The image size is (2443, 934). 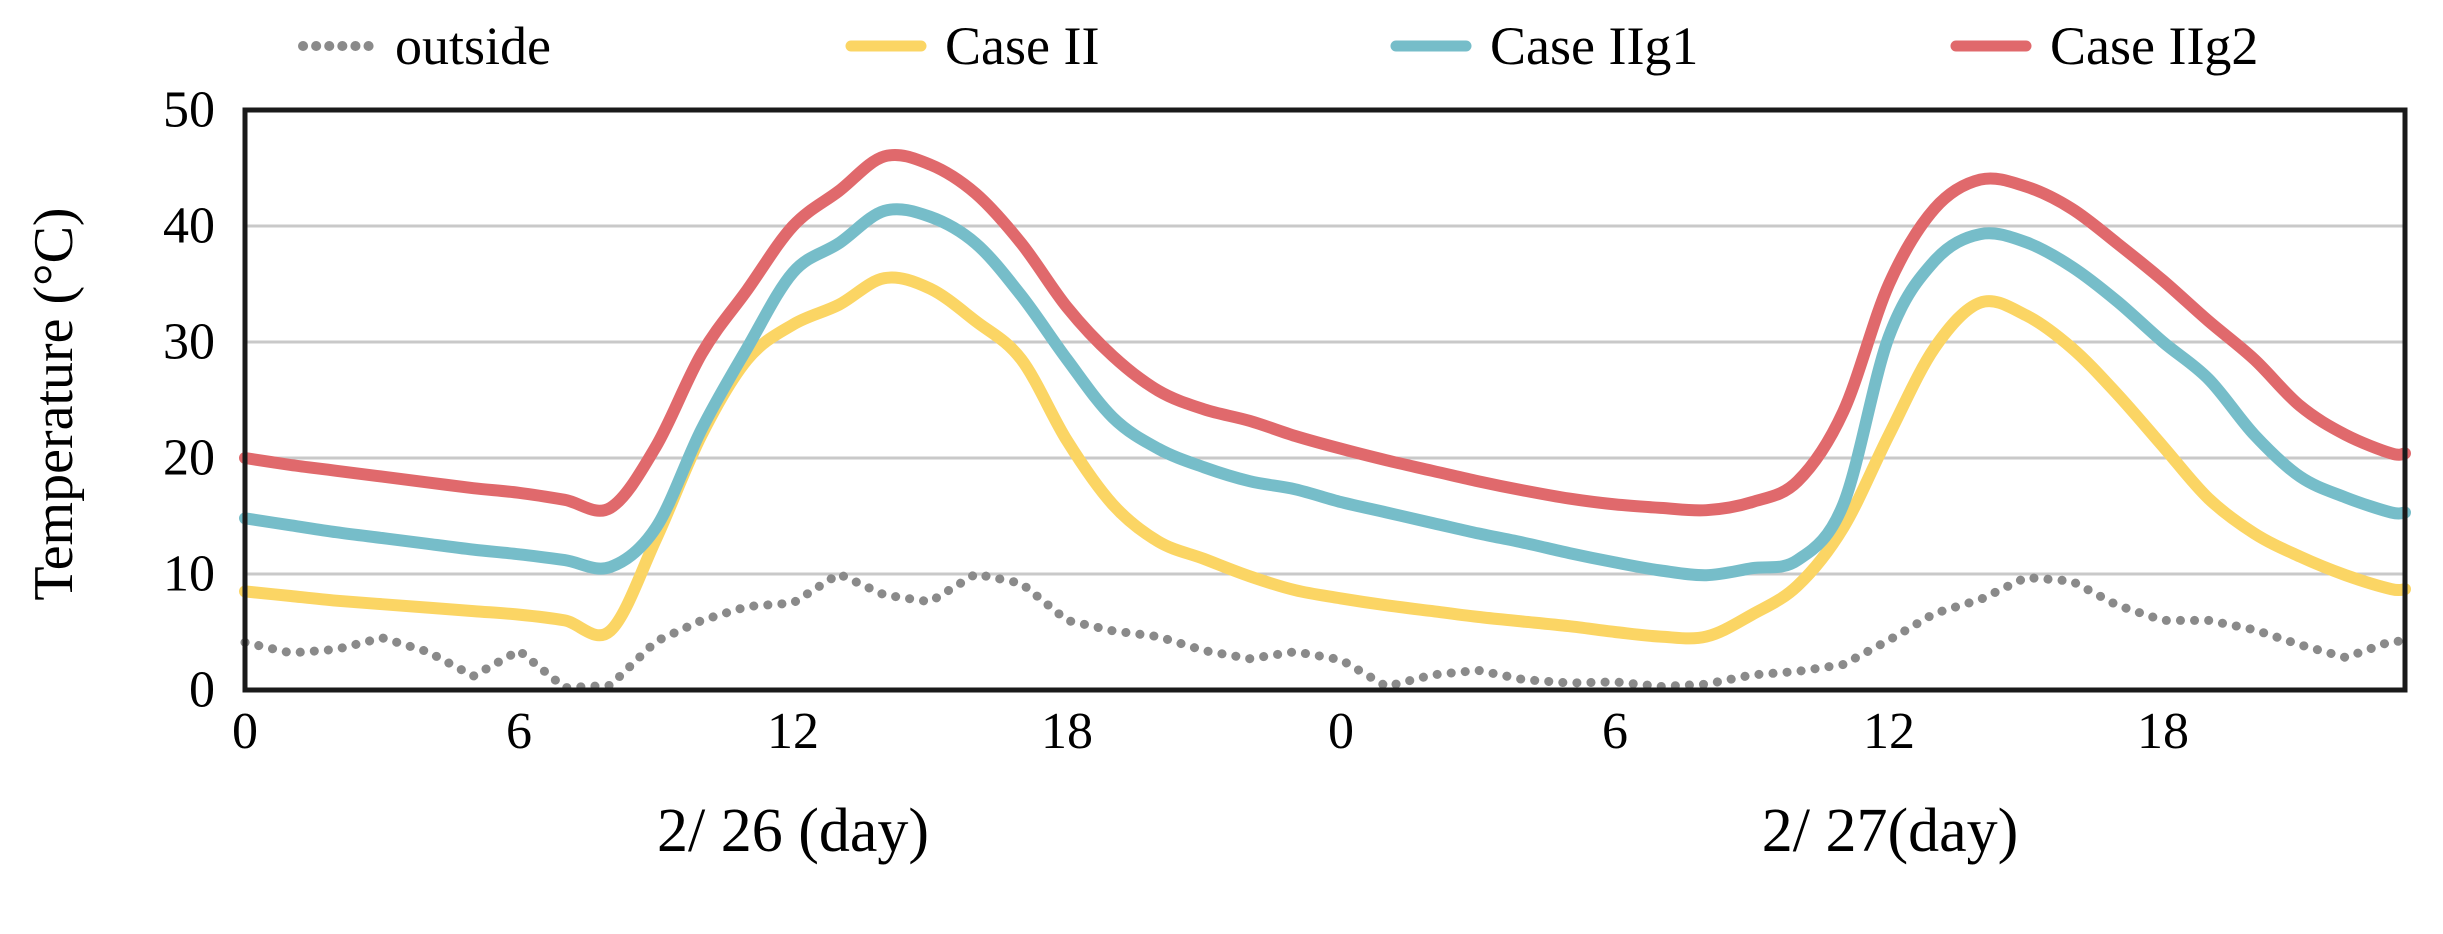 I want to click on legend-item-case-iig2: Case IIg2, so click(x=2104, y=46).